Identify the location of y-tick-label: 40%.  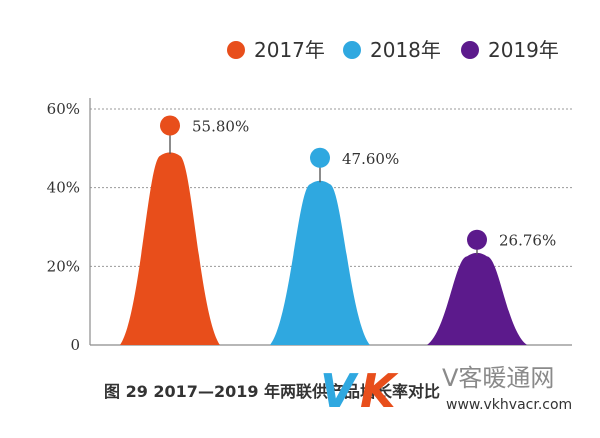
(63, 188).